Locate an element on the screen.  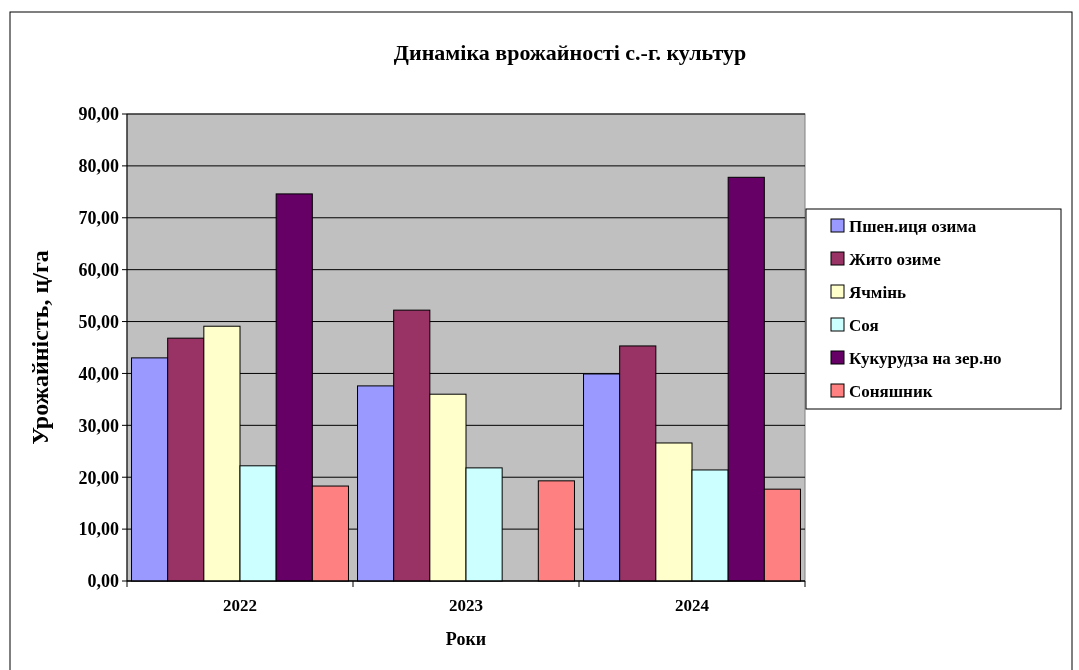
y-tick-label: 60,00 is located at coordinates (98, 269).